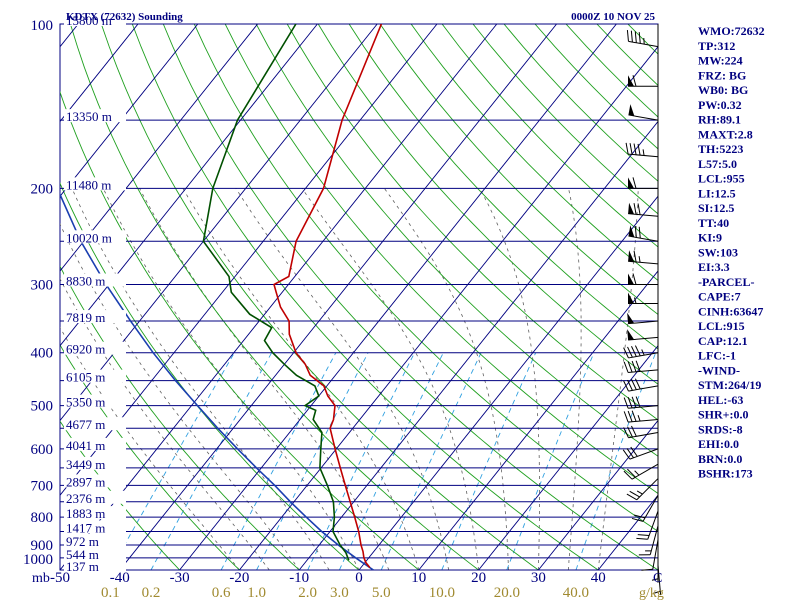  What do you see at coordinates (82, 554) in the screenshot?
I see `height-label: 544 m` at bounding box center [82, 554].